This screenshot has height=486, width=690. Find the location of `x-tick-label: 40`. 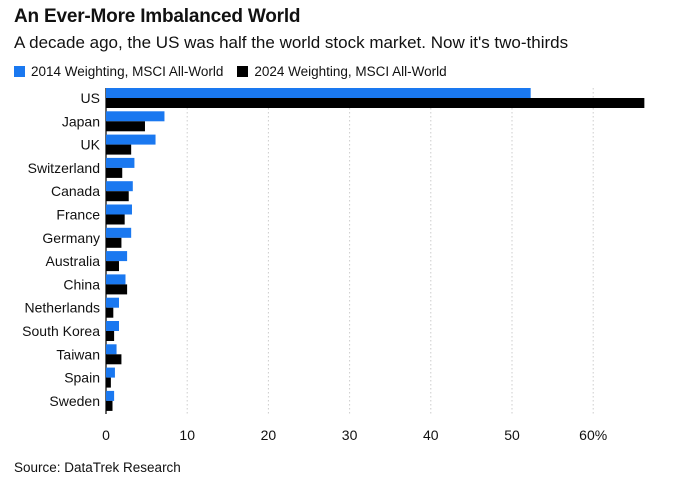

x-tick-label: 40 is located at coordinates (431, 435).